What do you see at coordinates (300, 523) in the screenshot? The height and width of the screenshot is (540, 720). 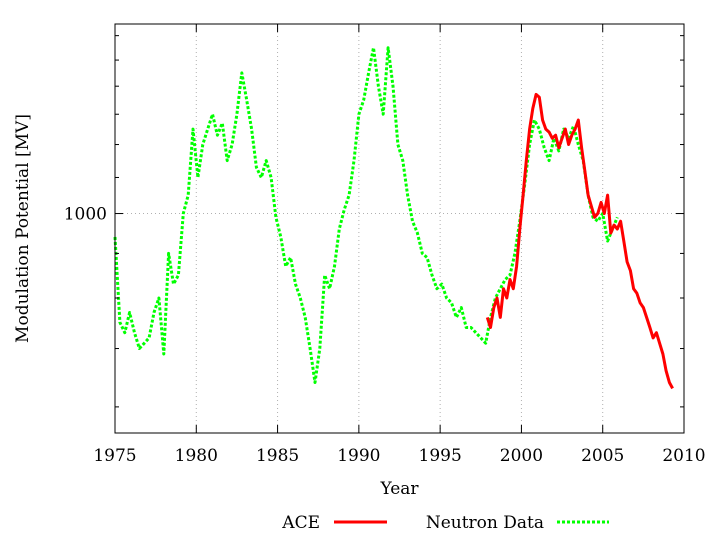 I see `legend-label-ace: ACE` at bounding box center [300, 523].